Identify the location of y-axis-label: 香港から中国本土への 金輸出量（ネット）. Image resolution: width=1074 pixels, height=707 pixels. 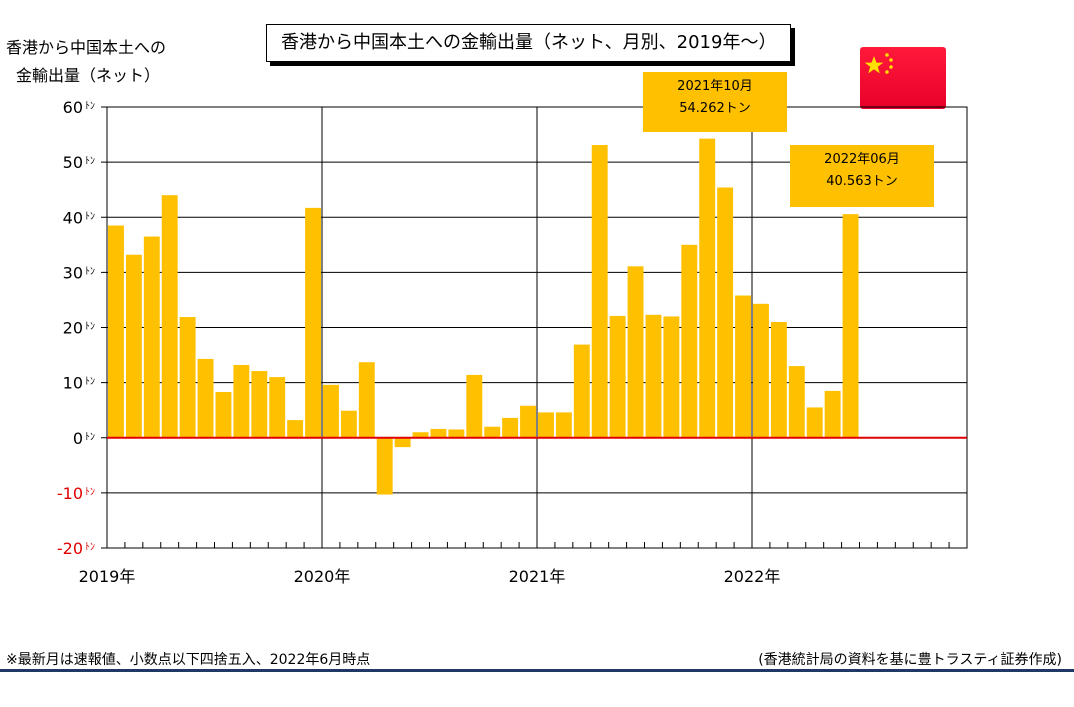
(86, 62).